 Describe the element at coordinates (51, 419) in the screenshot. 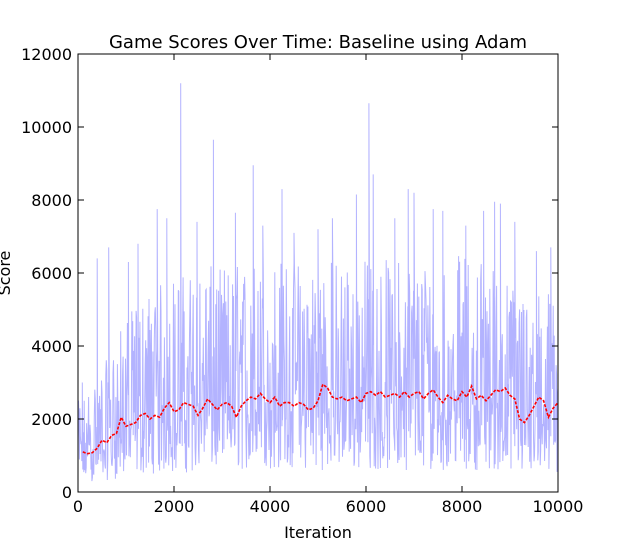

I see `y-tick-label: 2000` at that location.